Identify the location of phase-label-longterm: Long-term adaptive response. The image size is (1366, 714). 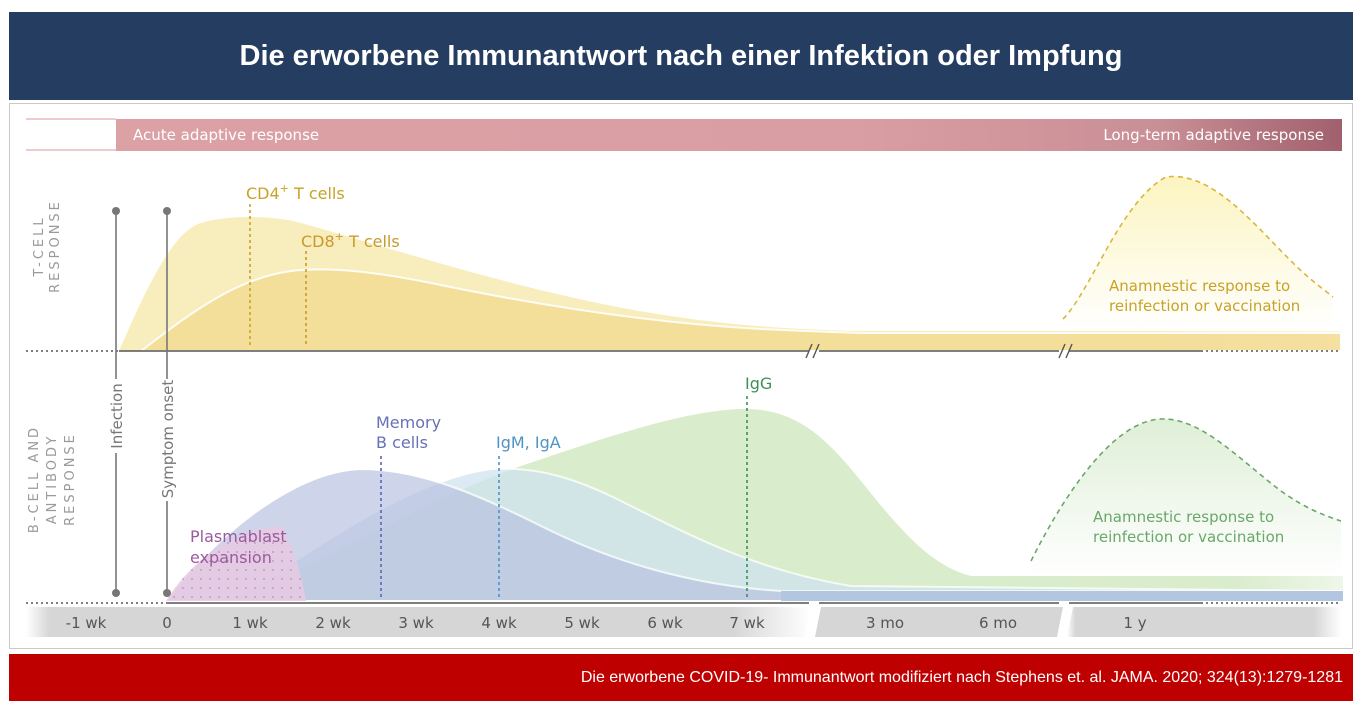
(1213, 135).